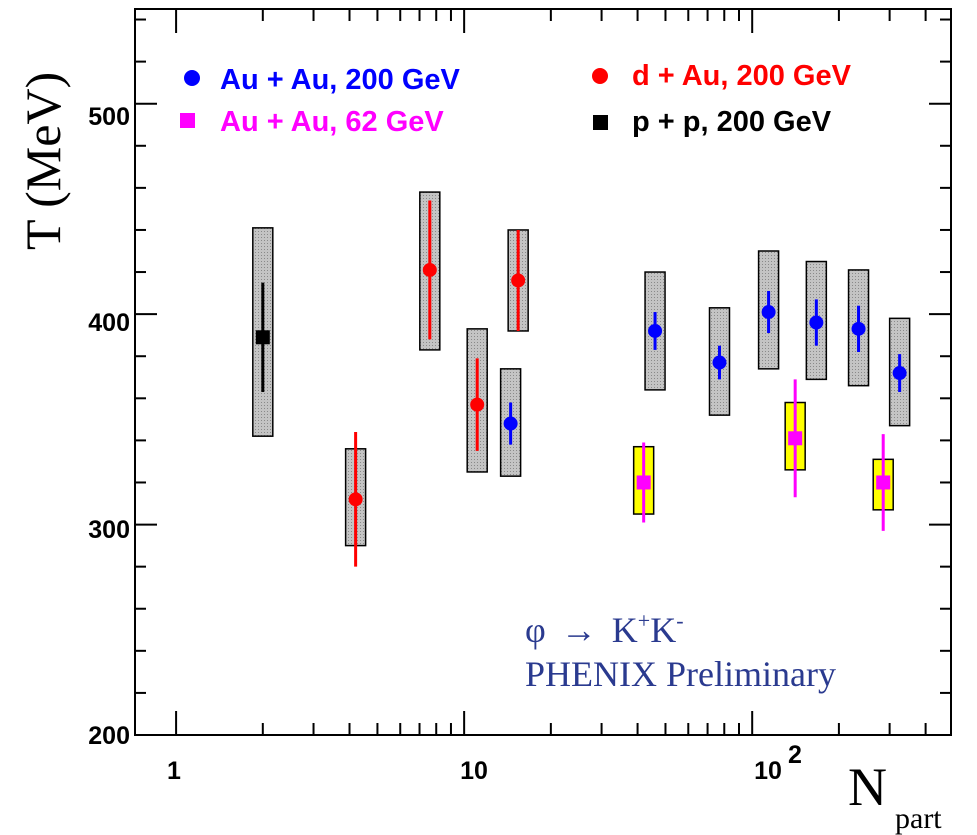 The height and width of the screenshot is (835, 977). I want to click on y-axis-title: T (MeV), so click(43, 161).